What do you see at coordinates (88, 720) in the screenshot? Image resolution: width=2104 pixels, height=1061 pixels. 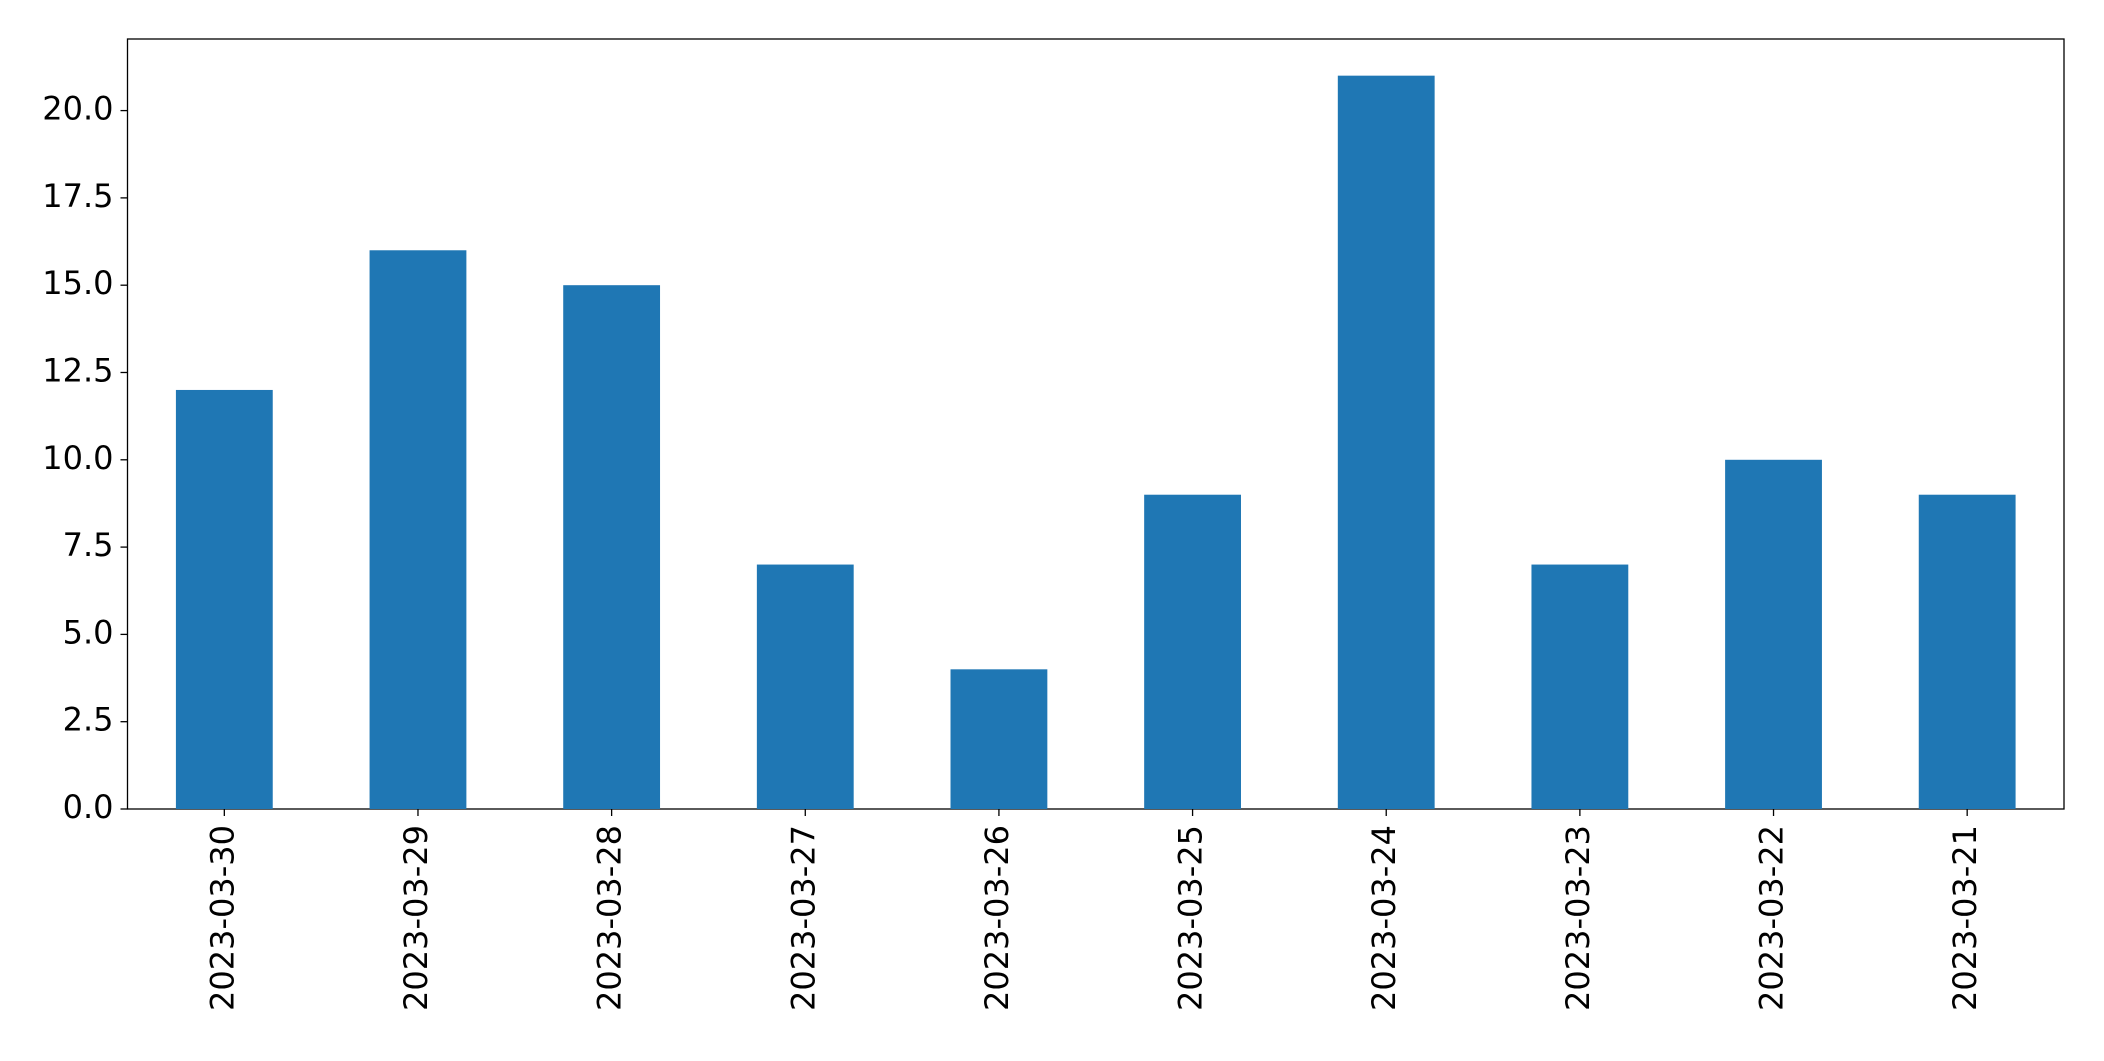 I see `y-tick-label: 2.5` at bounding box center [88, 720].